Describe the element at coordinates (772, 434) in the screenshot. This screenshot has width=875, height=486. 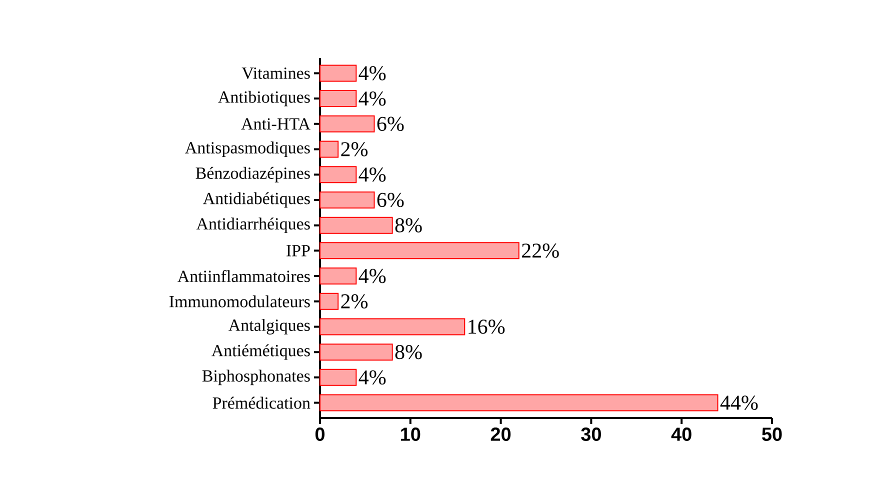
I see `x-tick-label: 50` at that location.